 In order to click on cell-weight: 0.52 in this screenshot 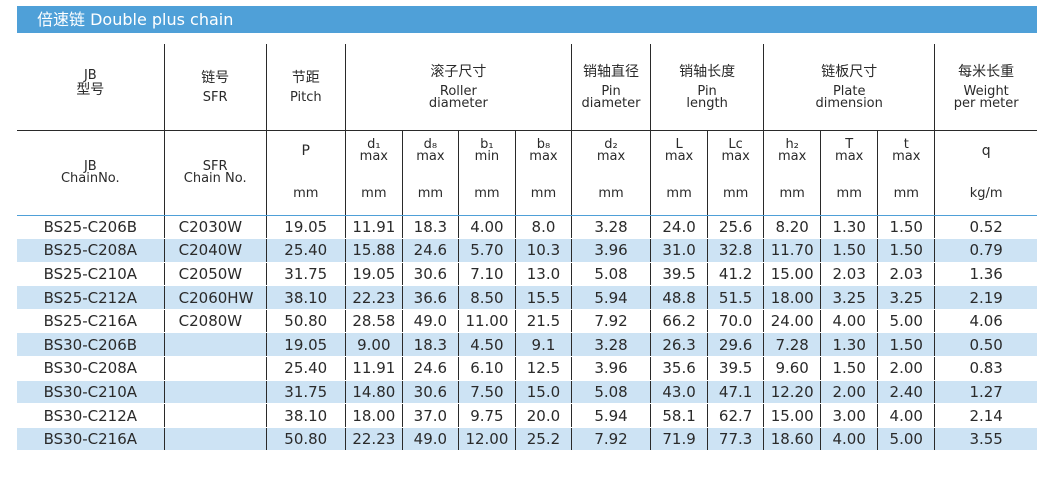, I will do `click(985, 227)`.